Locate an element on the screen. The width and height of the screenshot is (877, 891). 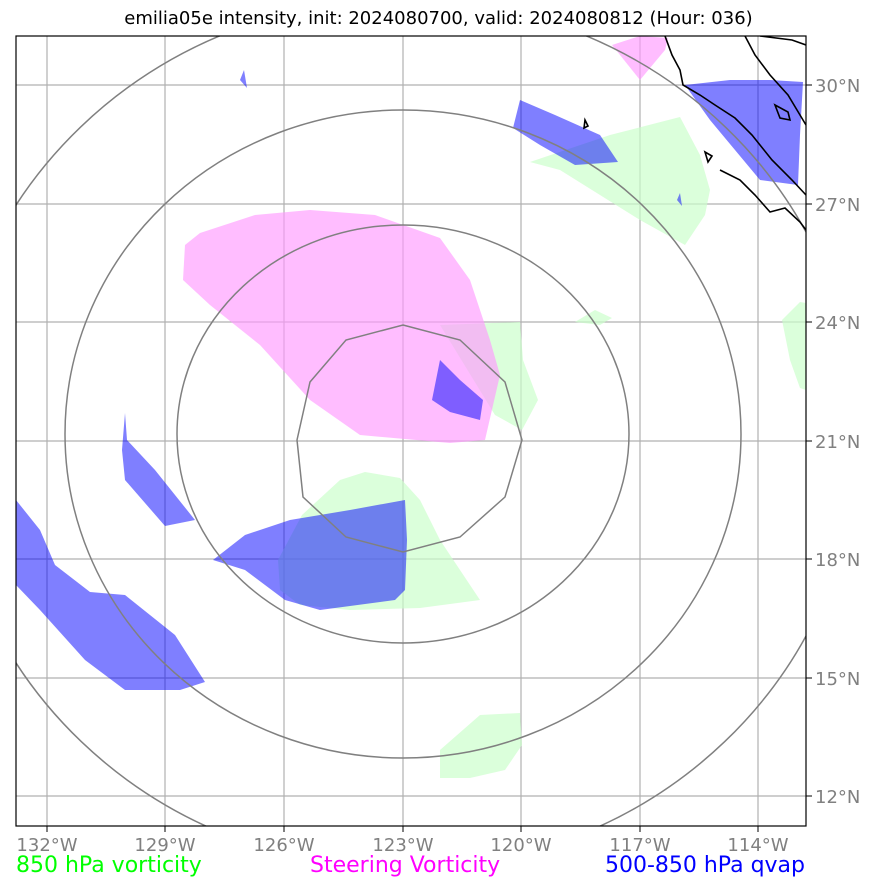
legend-qvap: 500-850 hPa qvap is located at coordinates (704, 865).